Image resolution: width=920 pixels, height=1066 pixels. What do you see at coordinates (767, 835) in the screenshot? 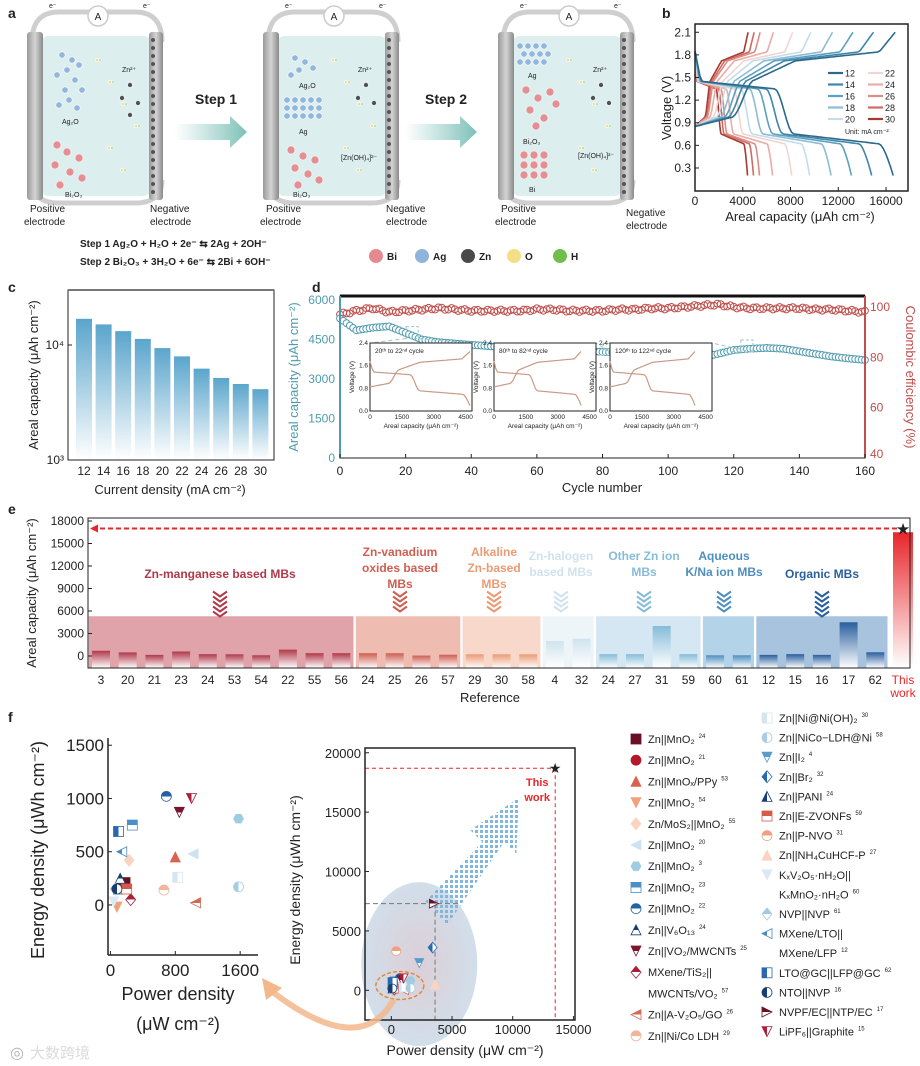
I see `legend-marker-circle-icon` at bounding box center [767, 835].